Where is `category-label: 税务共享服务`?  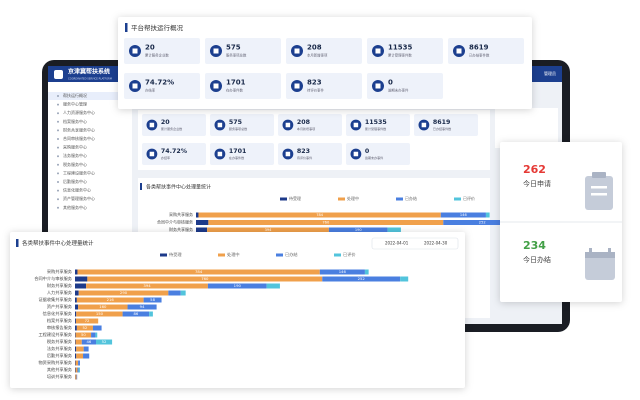
category-label: 税务共享服务 is located at coordinates (60, 341).